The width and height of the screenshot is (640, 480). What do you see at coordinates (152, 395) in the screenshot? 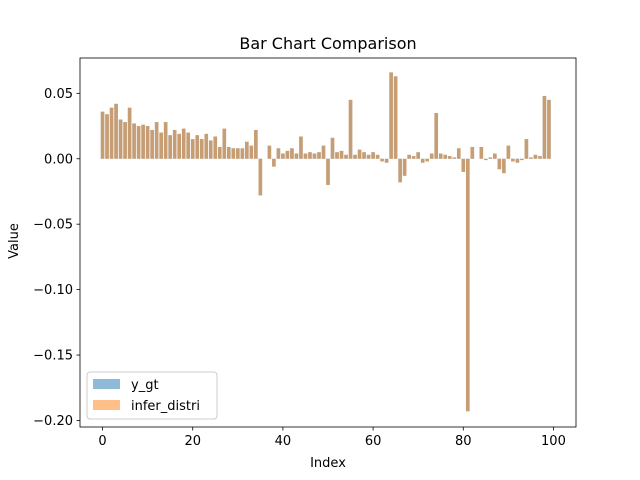
I see `legend: y_gt infer_distri` at bounding box center [152, 395].